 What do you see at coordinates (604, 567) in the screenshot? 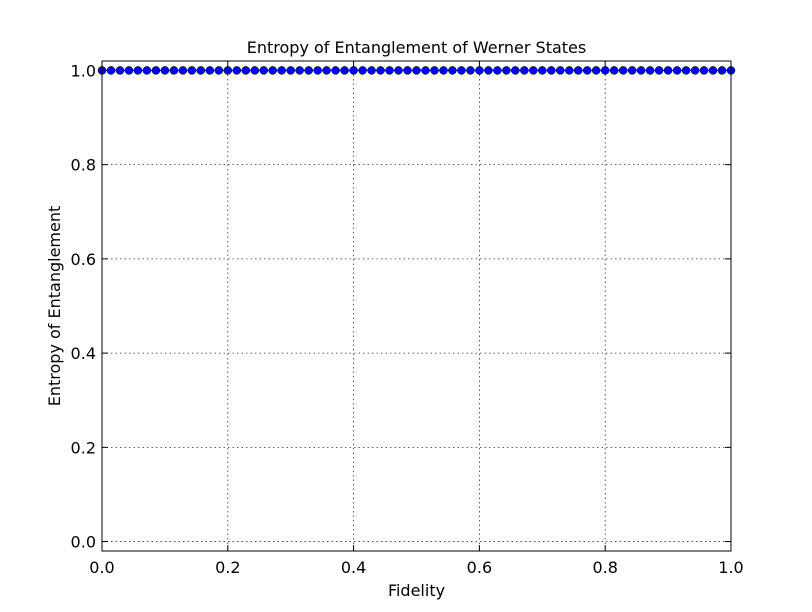
I see `x-tick-label: 0.8` at bounding box center [604, 567].